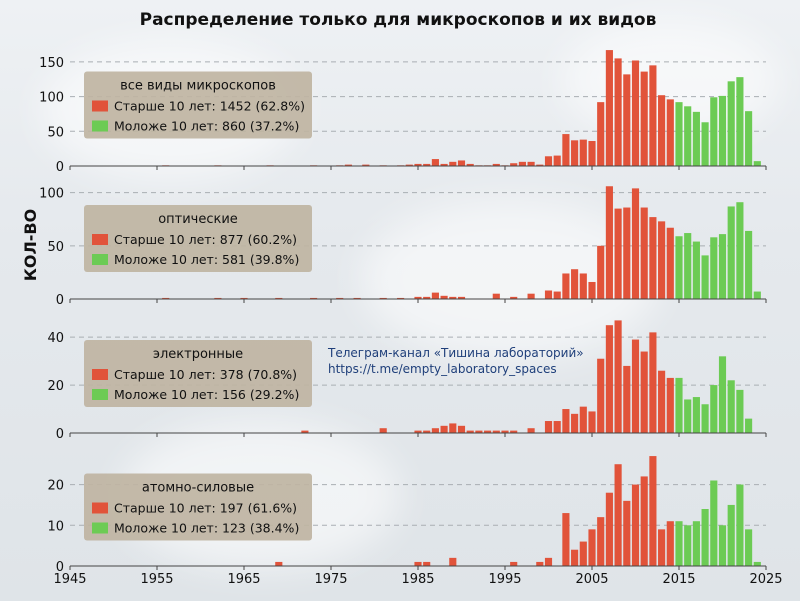  What do you see at coordinates (418, 297) in the screenshot?
I see `bar-1985` at bounding box center [418, 297].